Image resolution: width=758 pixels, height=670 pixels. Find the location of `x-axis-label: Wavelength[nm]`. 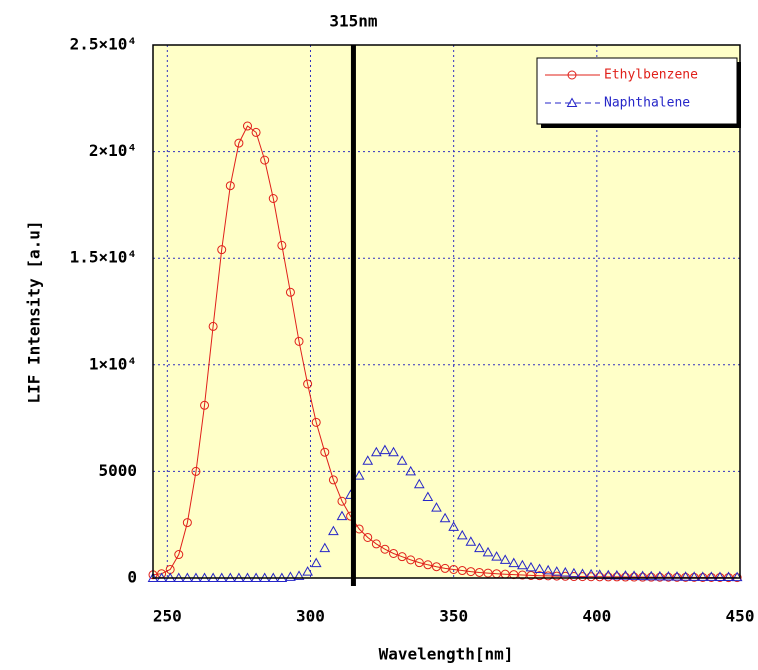

x-axis-label: Wavelength[nm] is located at coordinates (446, 654).